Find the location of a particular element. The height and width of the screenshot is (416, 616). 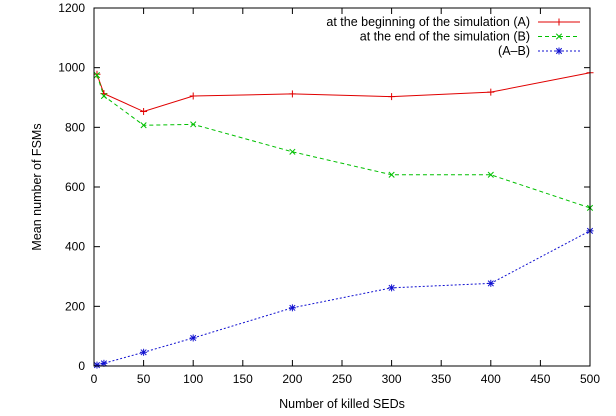

y-tick-label: 800 is located at coordinates (75, 127).